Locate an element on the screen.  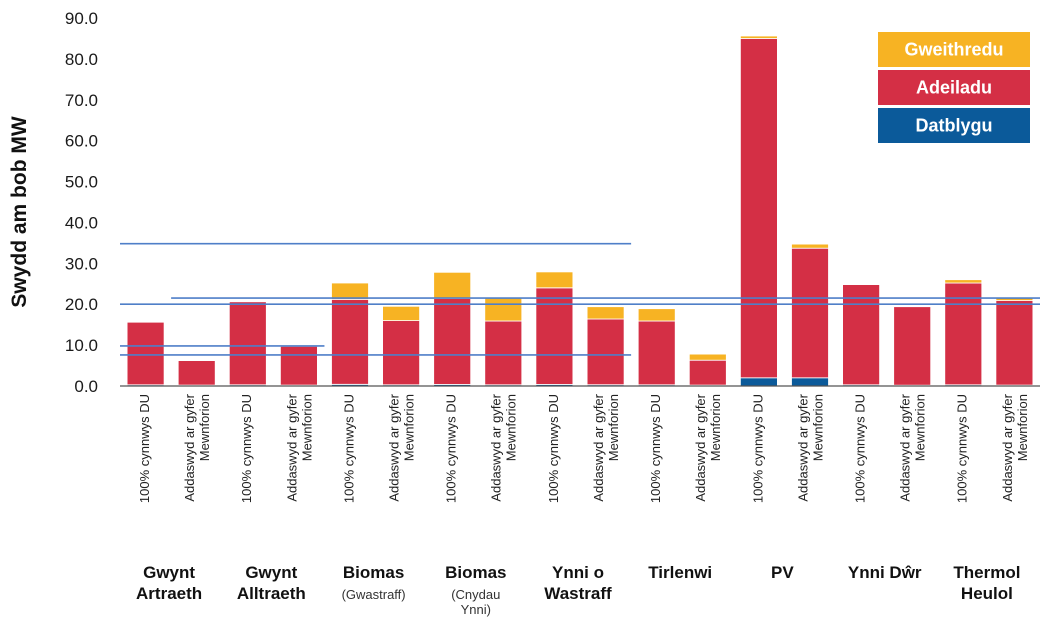
y-tick-label: 90.0 is located at coordinates (81, 18).